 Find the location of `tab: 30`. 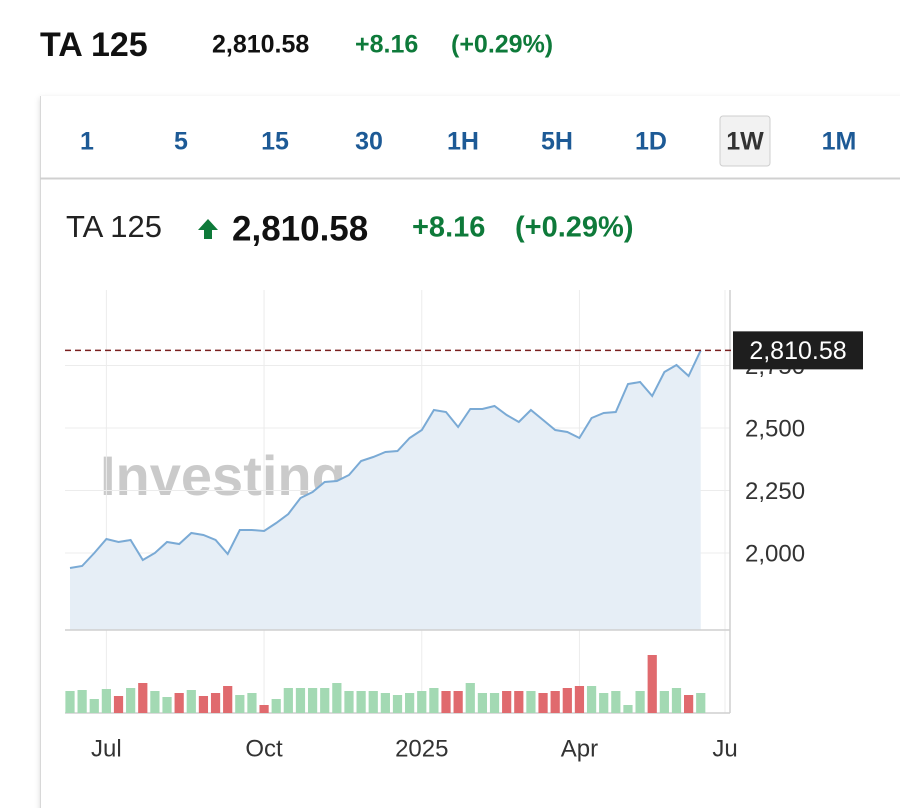

tab: 30 is located at coordinates (369, 142).